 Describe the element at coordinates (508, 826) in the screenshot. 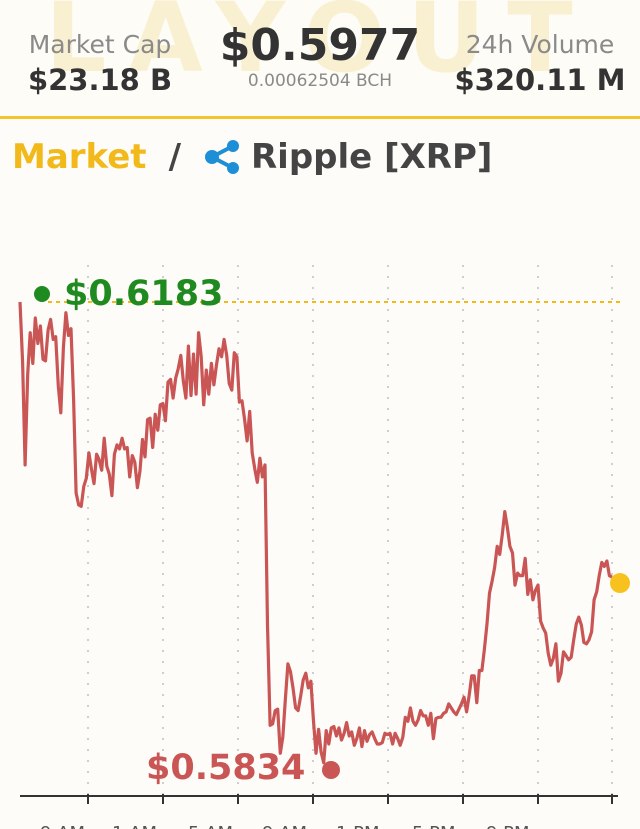

I see `x-axis-tick-label: 9 PM` at that location.